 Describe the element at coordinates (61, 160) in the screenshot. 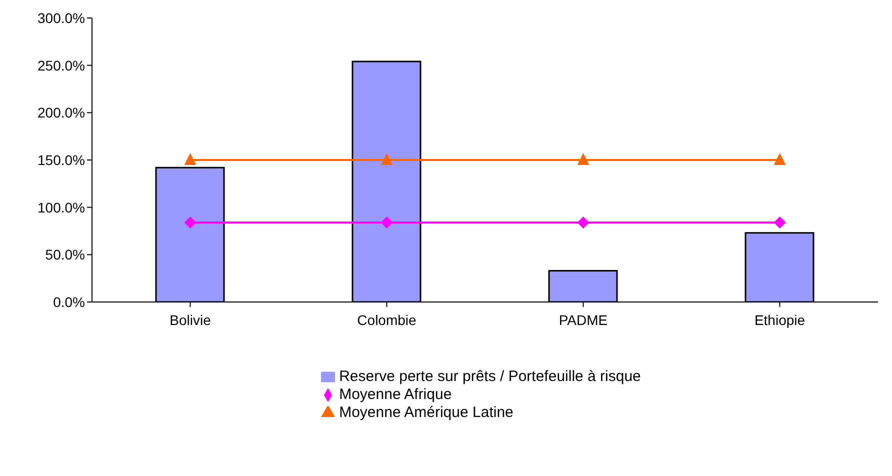

I see `y-tick-label: 150.0%` at that location.